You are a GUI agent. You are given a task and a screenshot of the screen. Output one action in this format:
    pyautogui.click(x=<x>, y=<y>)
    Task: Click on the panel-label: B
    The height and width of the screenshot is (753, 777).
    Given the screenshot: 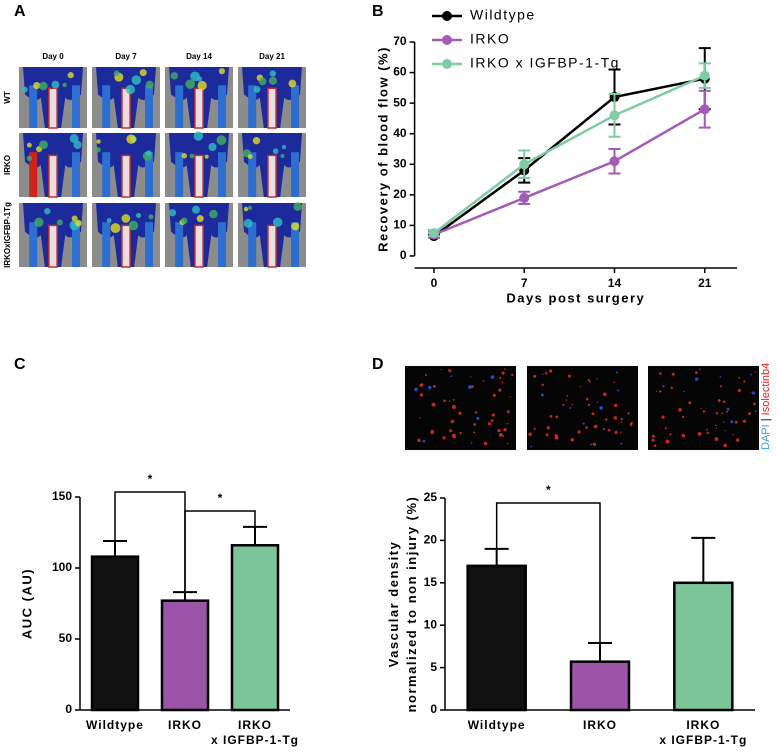 What is the action you would take?
    pyautogui.click(x=378, y=11)
    